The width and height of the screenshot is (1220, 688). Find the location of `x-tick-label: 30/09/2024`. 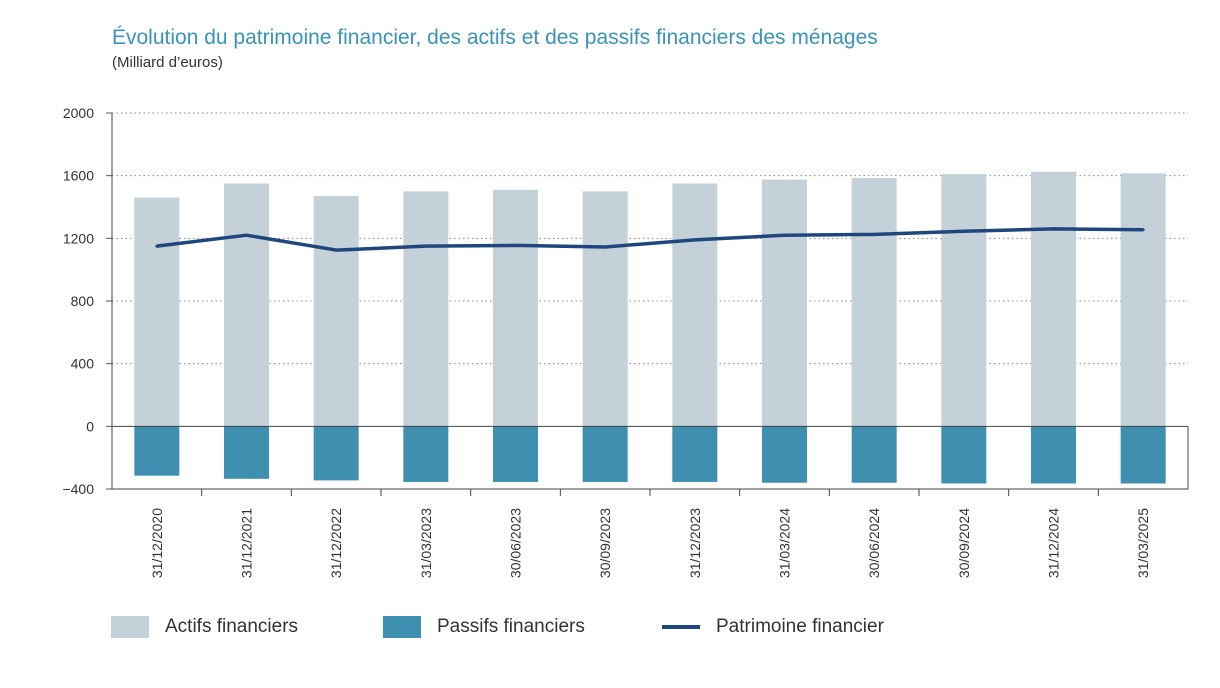

x-tick-label: 30/09/2024 is located at coordinates (964, 543).